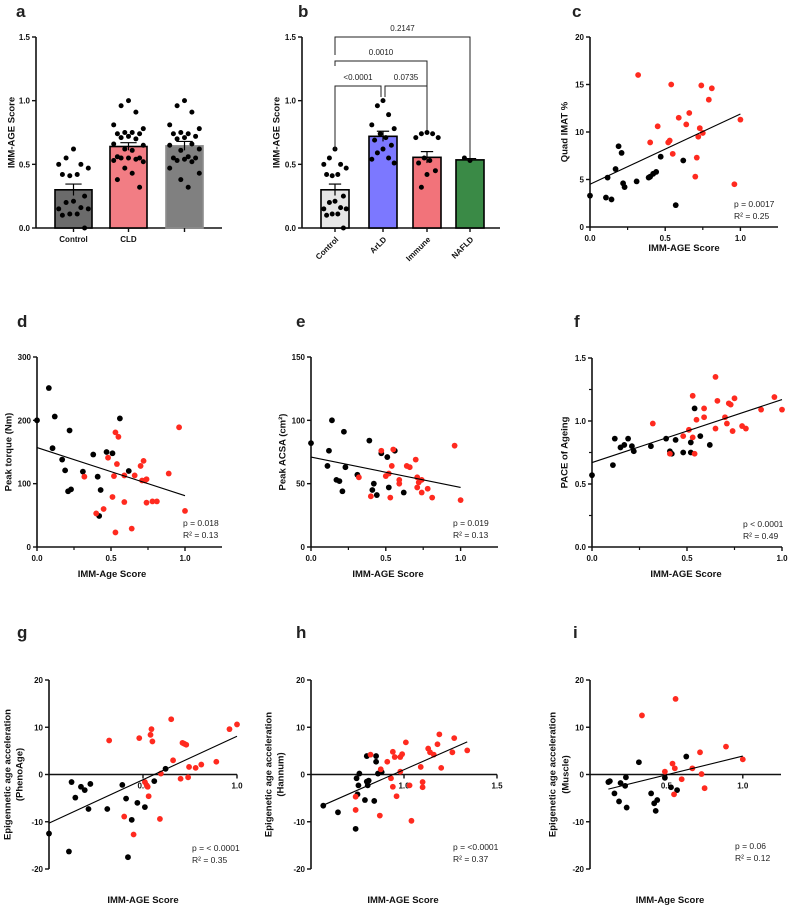 This screenshot has width=790, height=907. I want to click on regression-line, so click(385, 472).